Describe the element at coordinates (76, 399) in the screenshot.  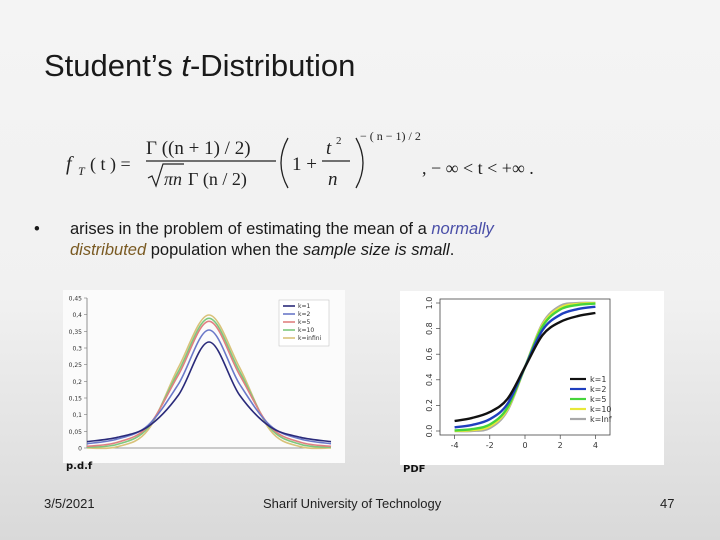
I see `pdf-y-tick-label: 0,15` at that location.